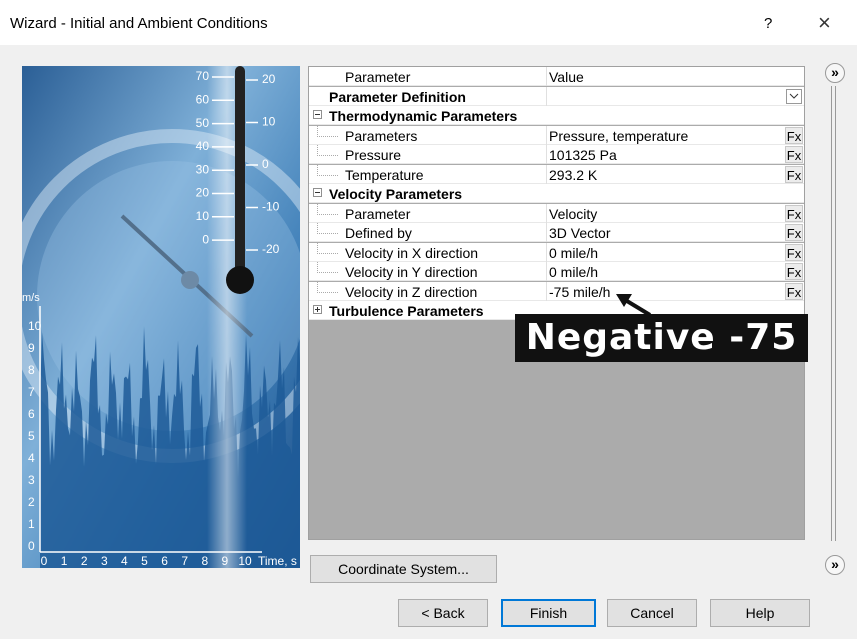 The width and height of the screenshot is (857, 639). I want to click on x-label: 0, so click(44, 561).